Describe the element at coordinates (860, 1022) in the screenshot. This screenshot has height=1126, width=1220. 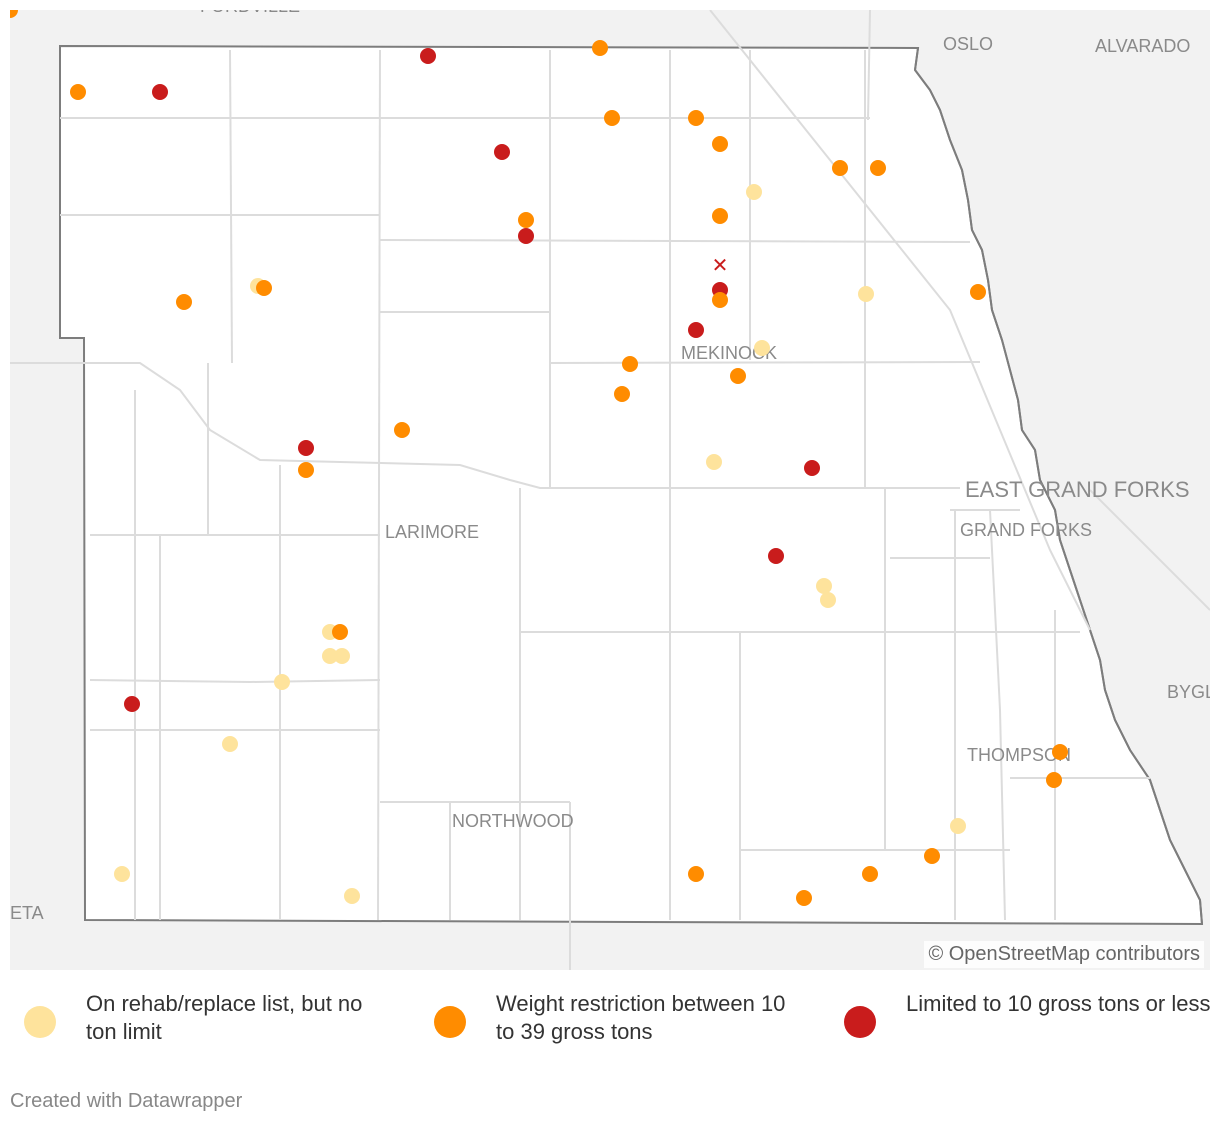
I see `legend-swatch-limited` at that location.